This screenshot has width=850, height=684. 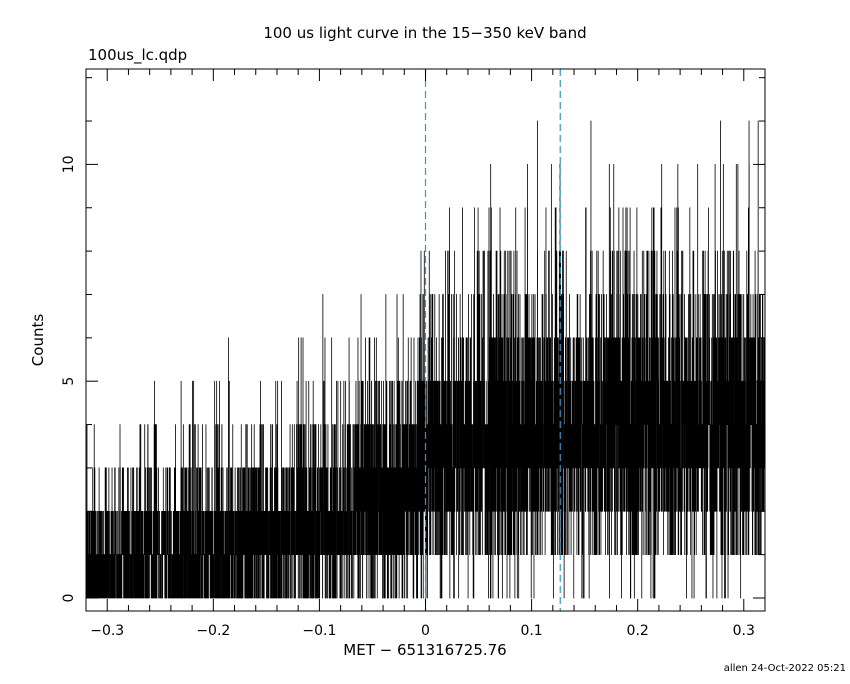 I want to click on y-tick-label: 10, so click(x=69, y=164).